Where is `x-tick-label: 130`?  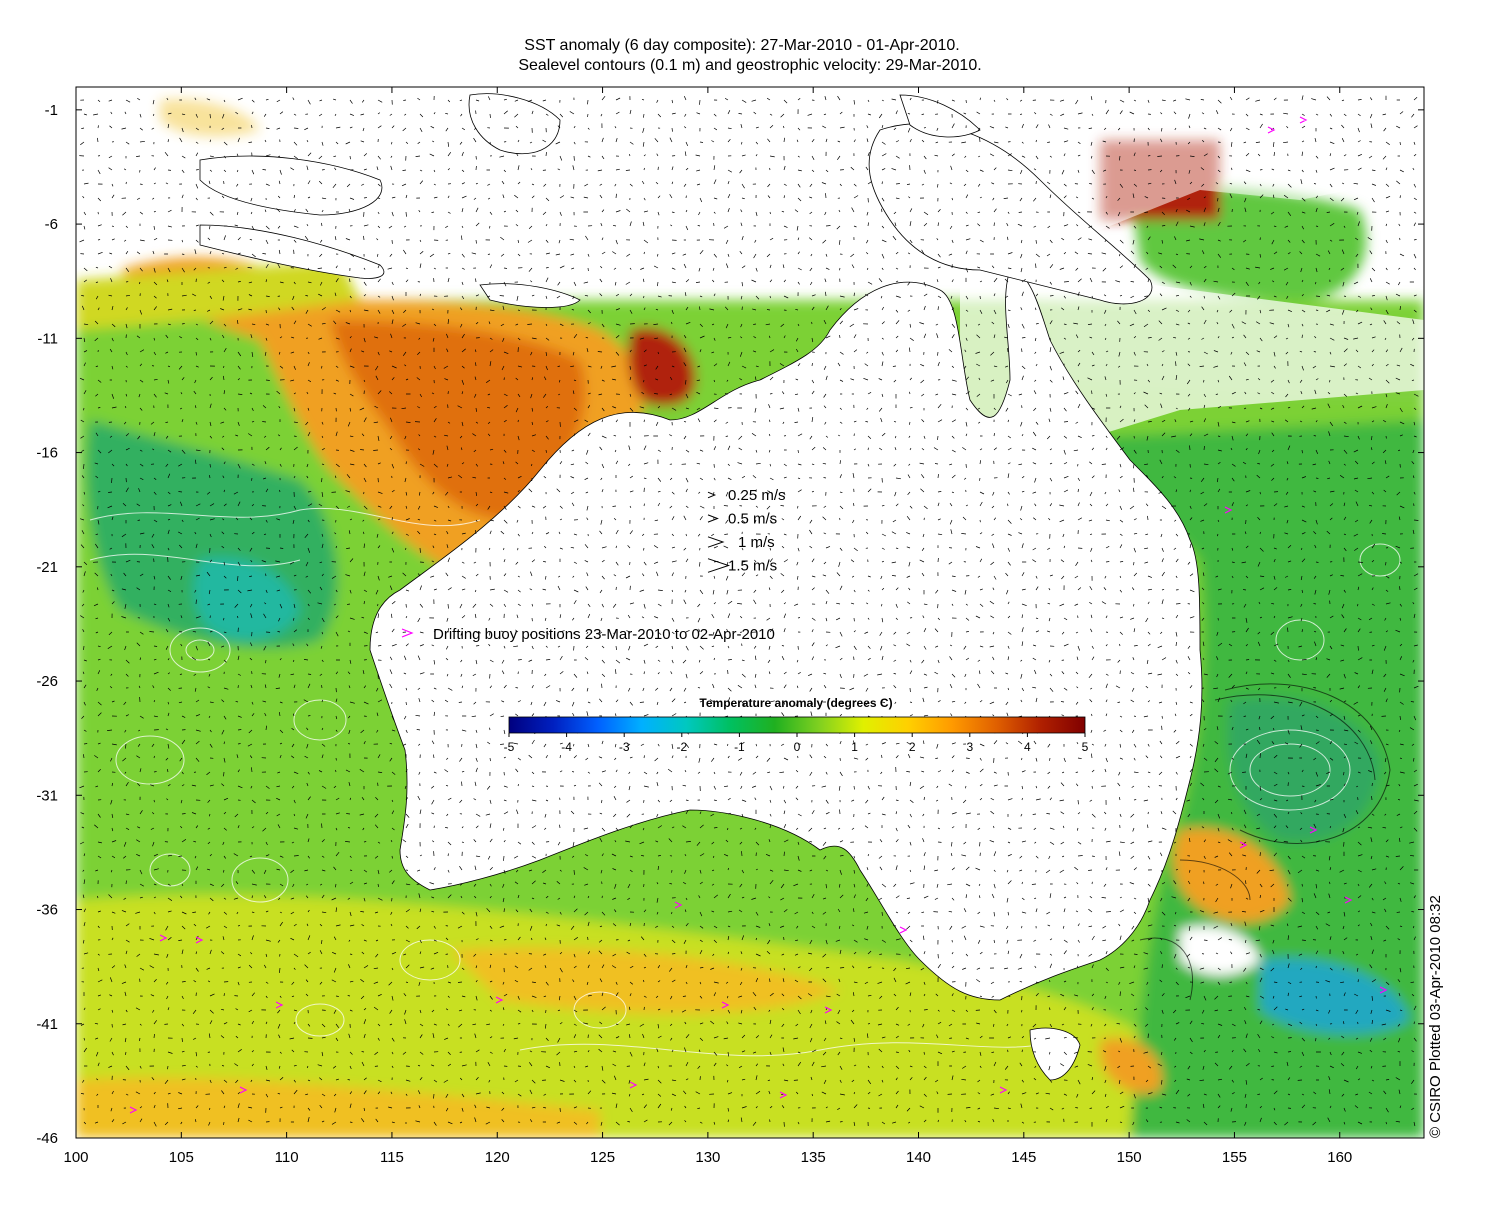 x-tick-label: 130 is located at coordinates (707, 1157).